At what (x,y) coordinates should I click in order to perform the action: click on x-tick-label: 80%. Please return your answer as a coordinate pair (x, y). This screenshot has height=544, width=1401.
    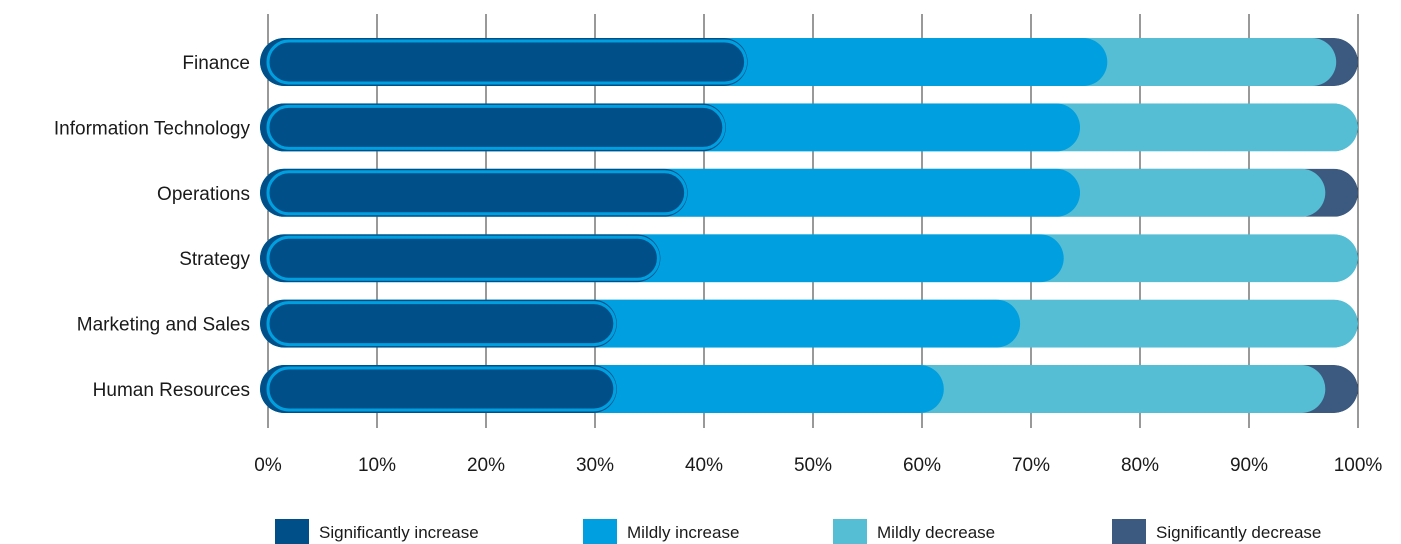
    Looking at the image, I should click on (1140, 465).